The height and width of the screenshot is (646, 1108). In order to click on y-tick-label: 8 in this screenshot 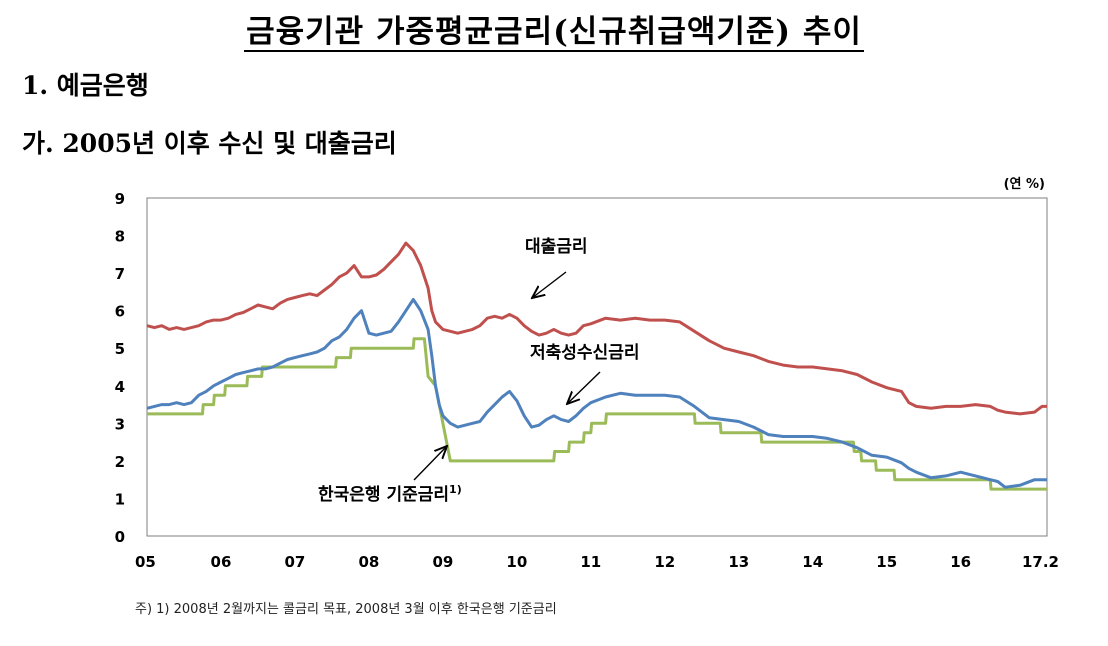, I will do `click(120, 237)`.